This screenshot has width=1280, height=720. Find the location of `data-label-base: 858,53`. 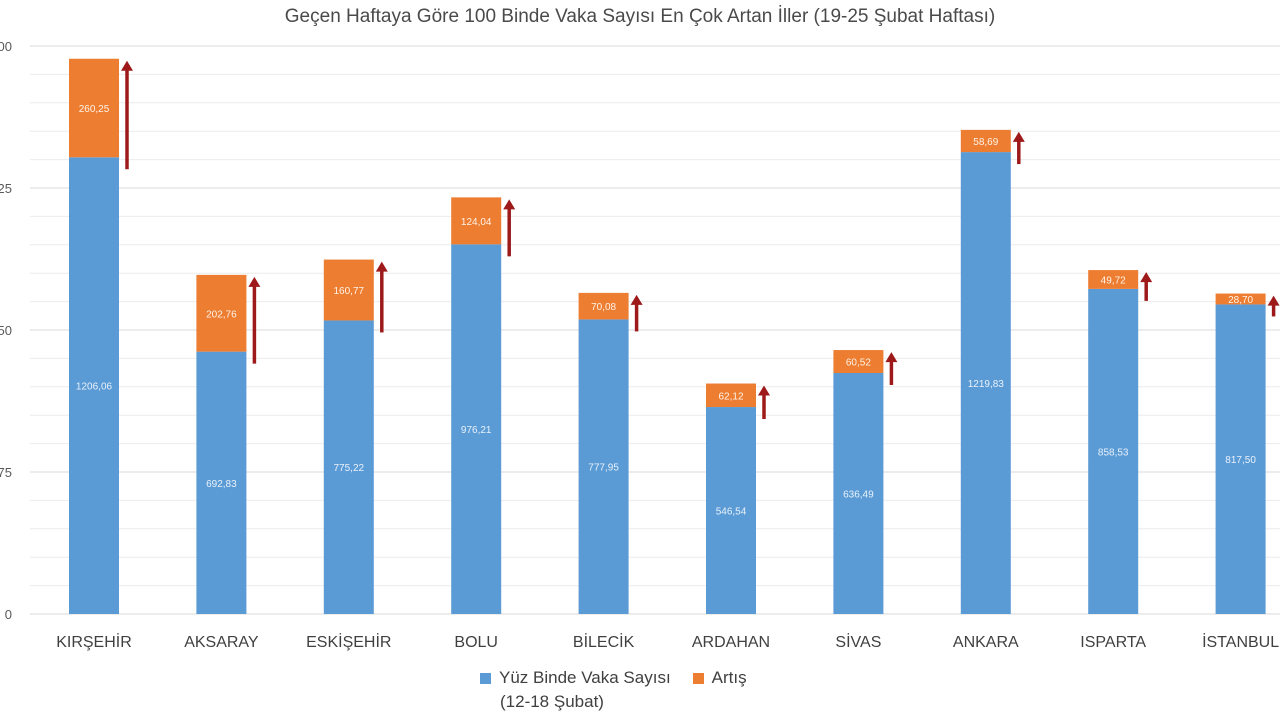

data-label-base: 858,53 is located at coordinates (1113, 452).